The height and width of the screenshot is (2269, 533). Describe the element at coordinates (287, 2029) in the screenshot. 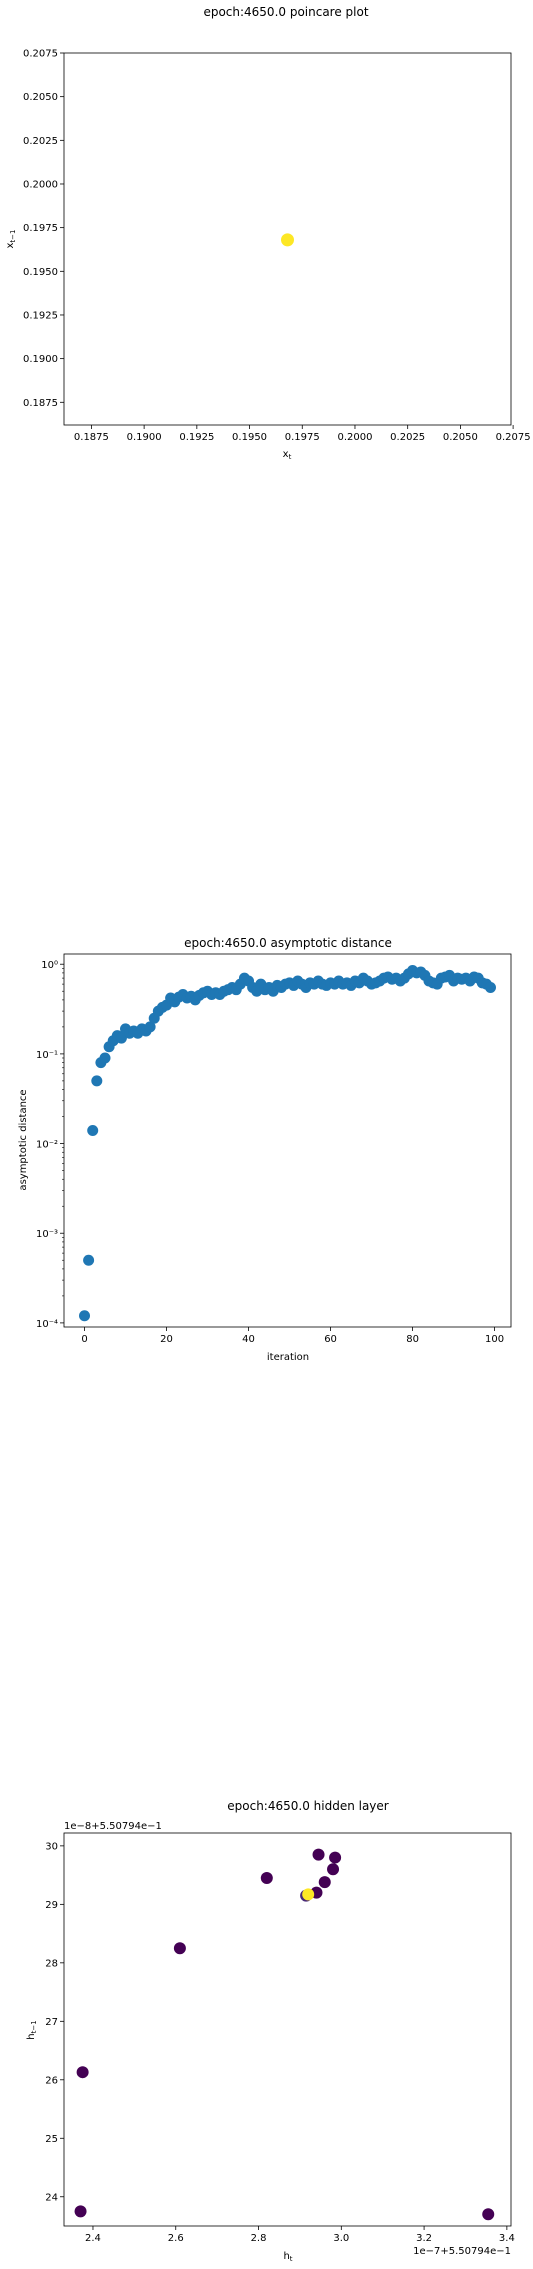

I see `hidden-layer-axes-frame` at that location.